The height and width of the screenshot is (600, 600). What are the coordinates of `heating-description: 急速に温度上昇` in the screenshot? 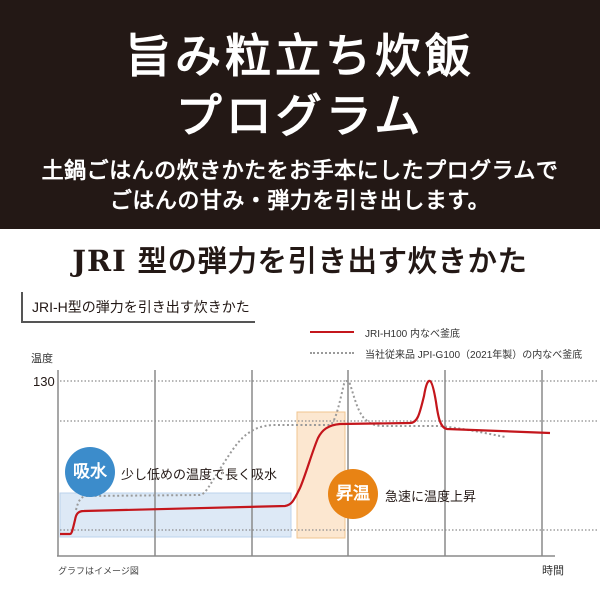 It's located at (431, 496).